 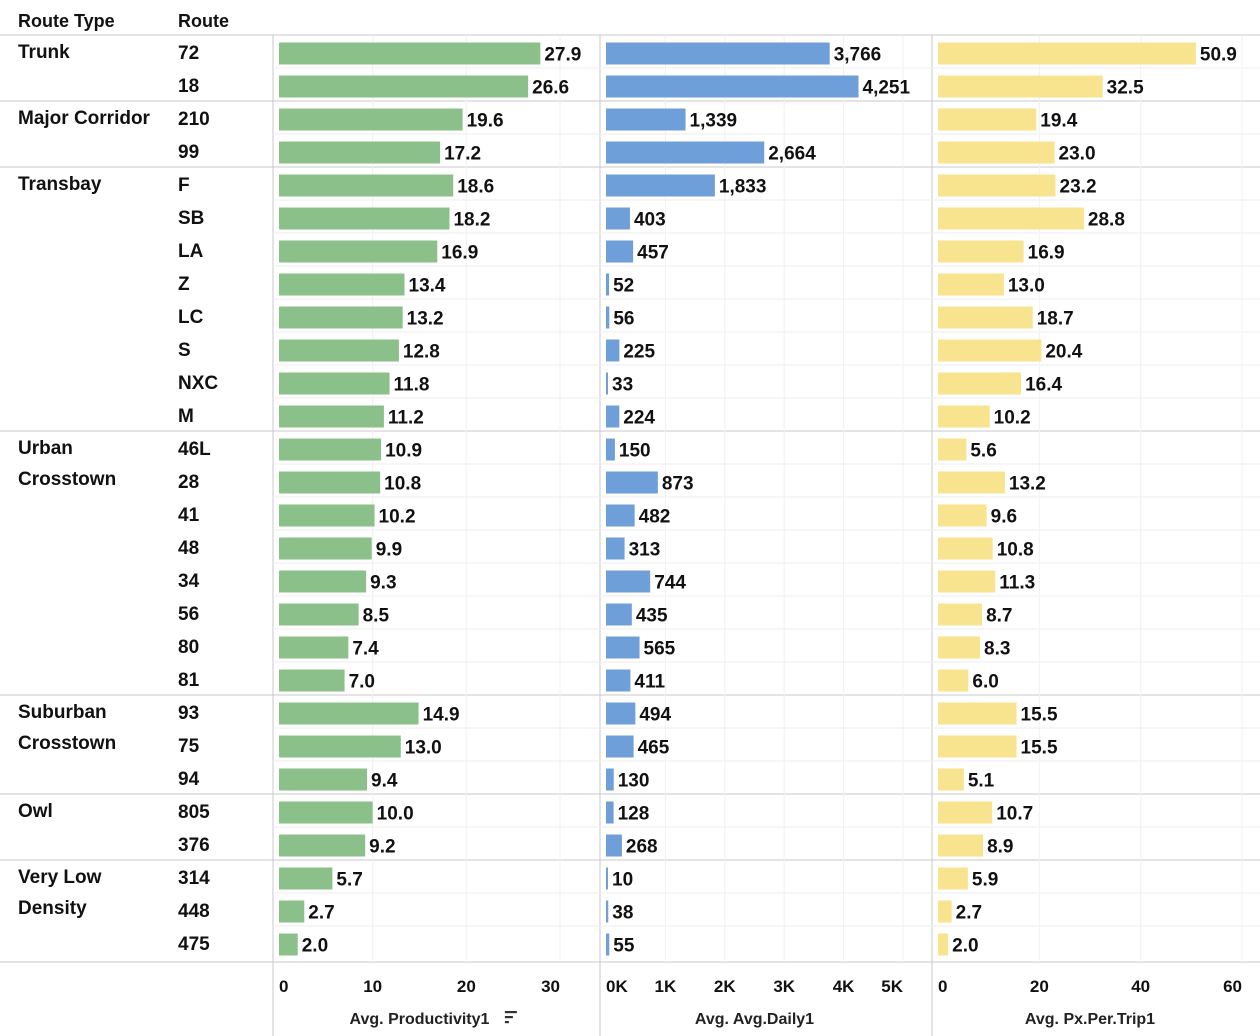 What do you see at coordinates (985, 880) in the screenshot?
I see `value-label: 5.9` at bounding box center [985, 880].